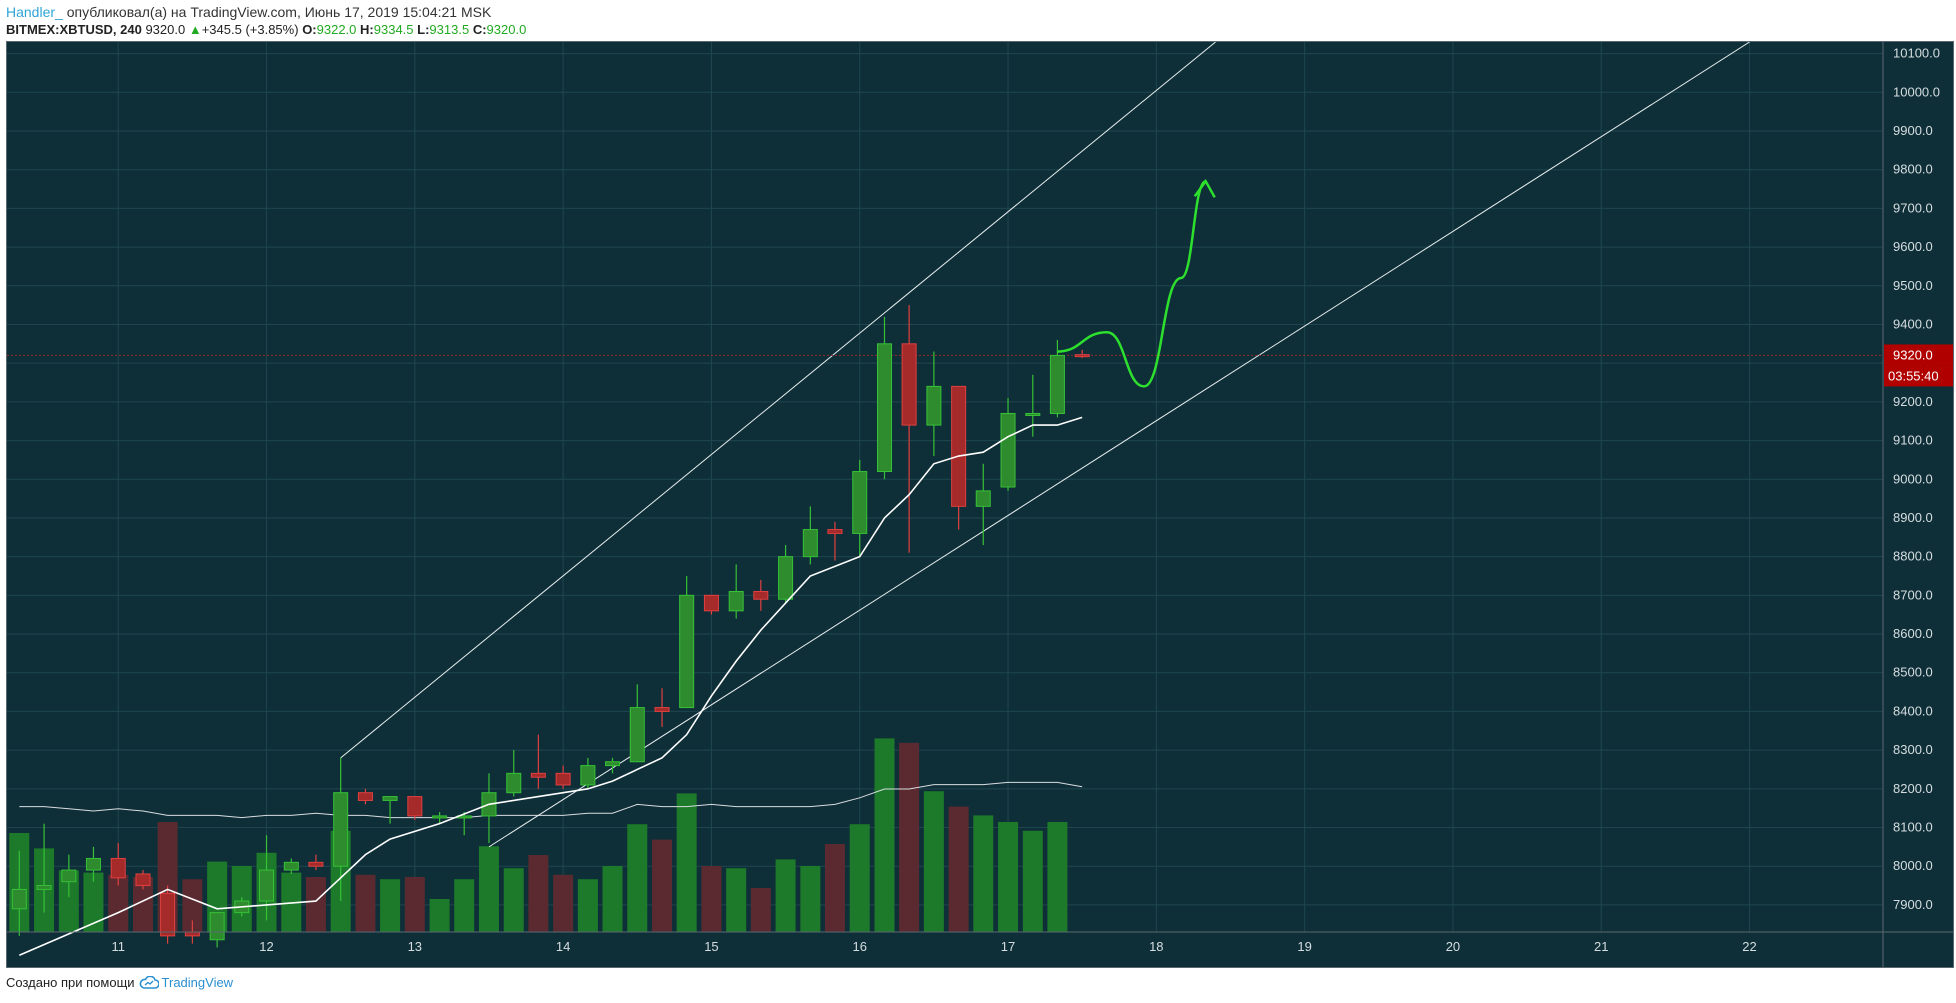 Image resolution: width=1956 pixels, height=1003 pixels. Describe the element at coordinates (1913, 556) in the screenshot. I see `price-tick-label: 8800.0` at that location.